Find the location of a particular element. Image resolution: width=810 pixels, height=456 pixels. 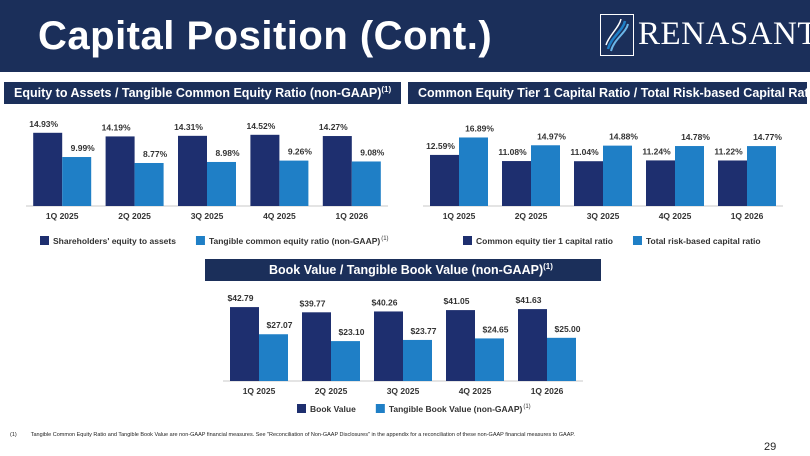

data-label: 11.24% is located at coordinates (656, 151).